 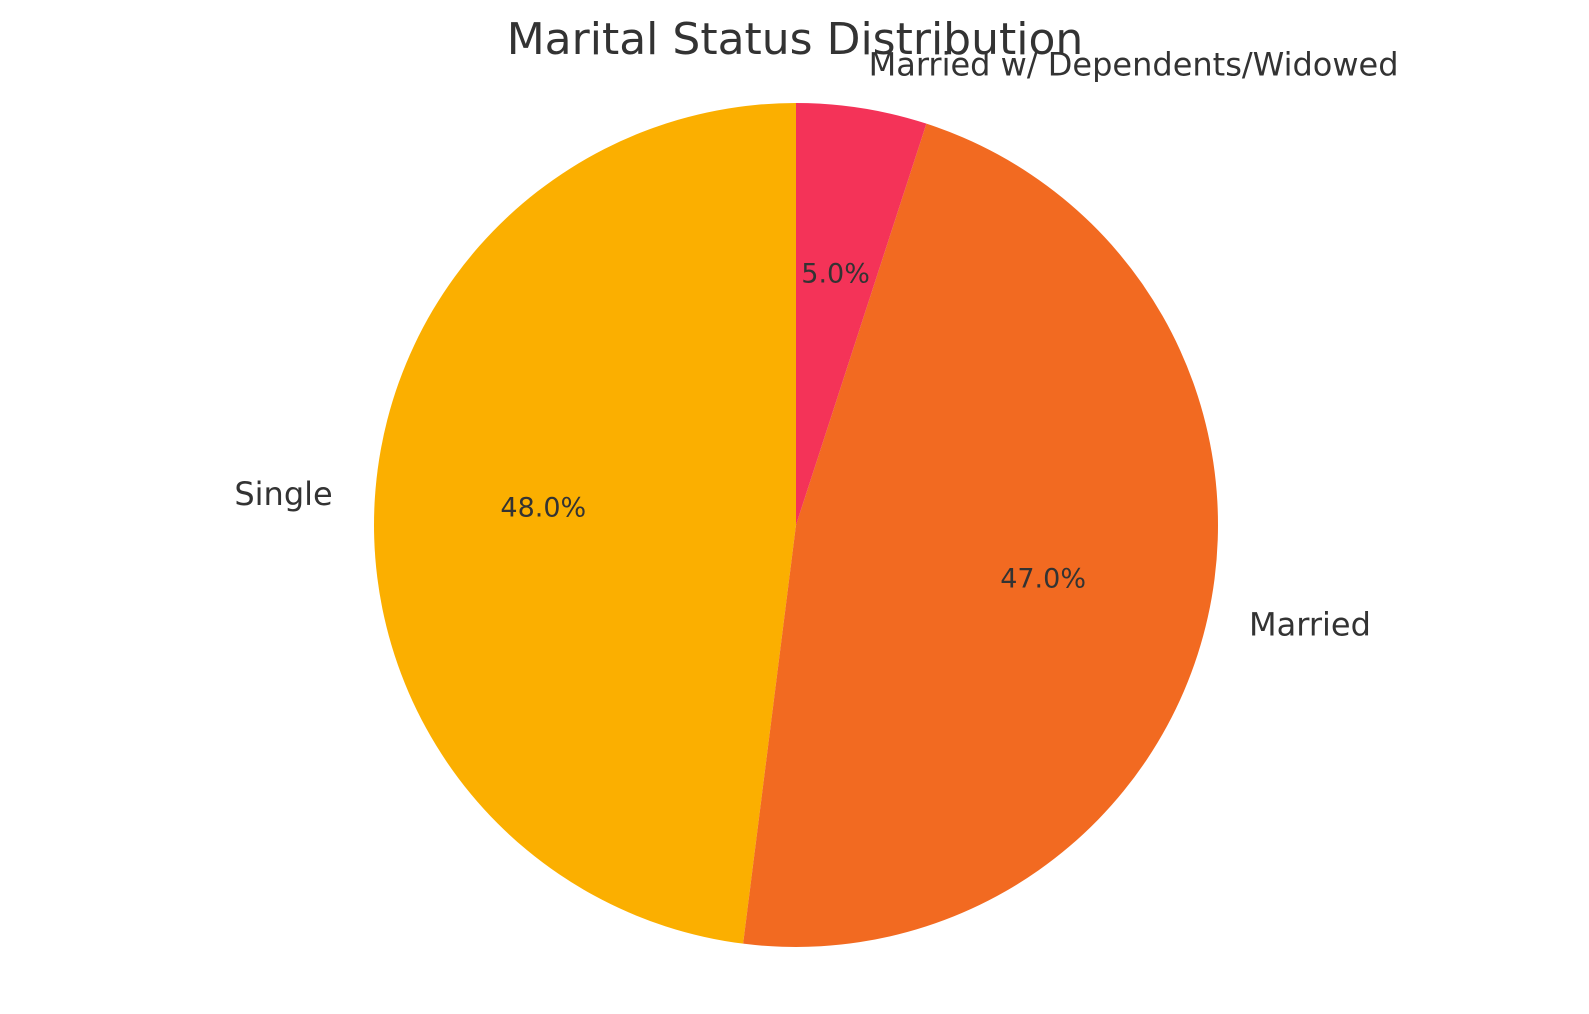 I want to click on slice-label: Married w/ Dependents/Widowed, so click(x=1134, y=65).